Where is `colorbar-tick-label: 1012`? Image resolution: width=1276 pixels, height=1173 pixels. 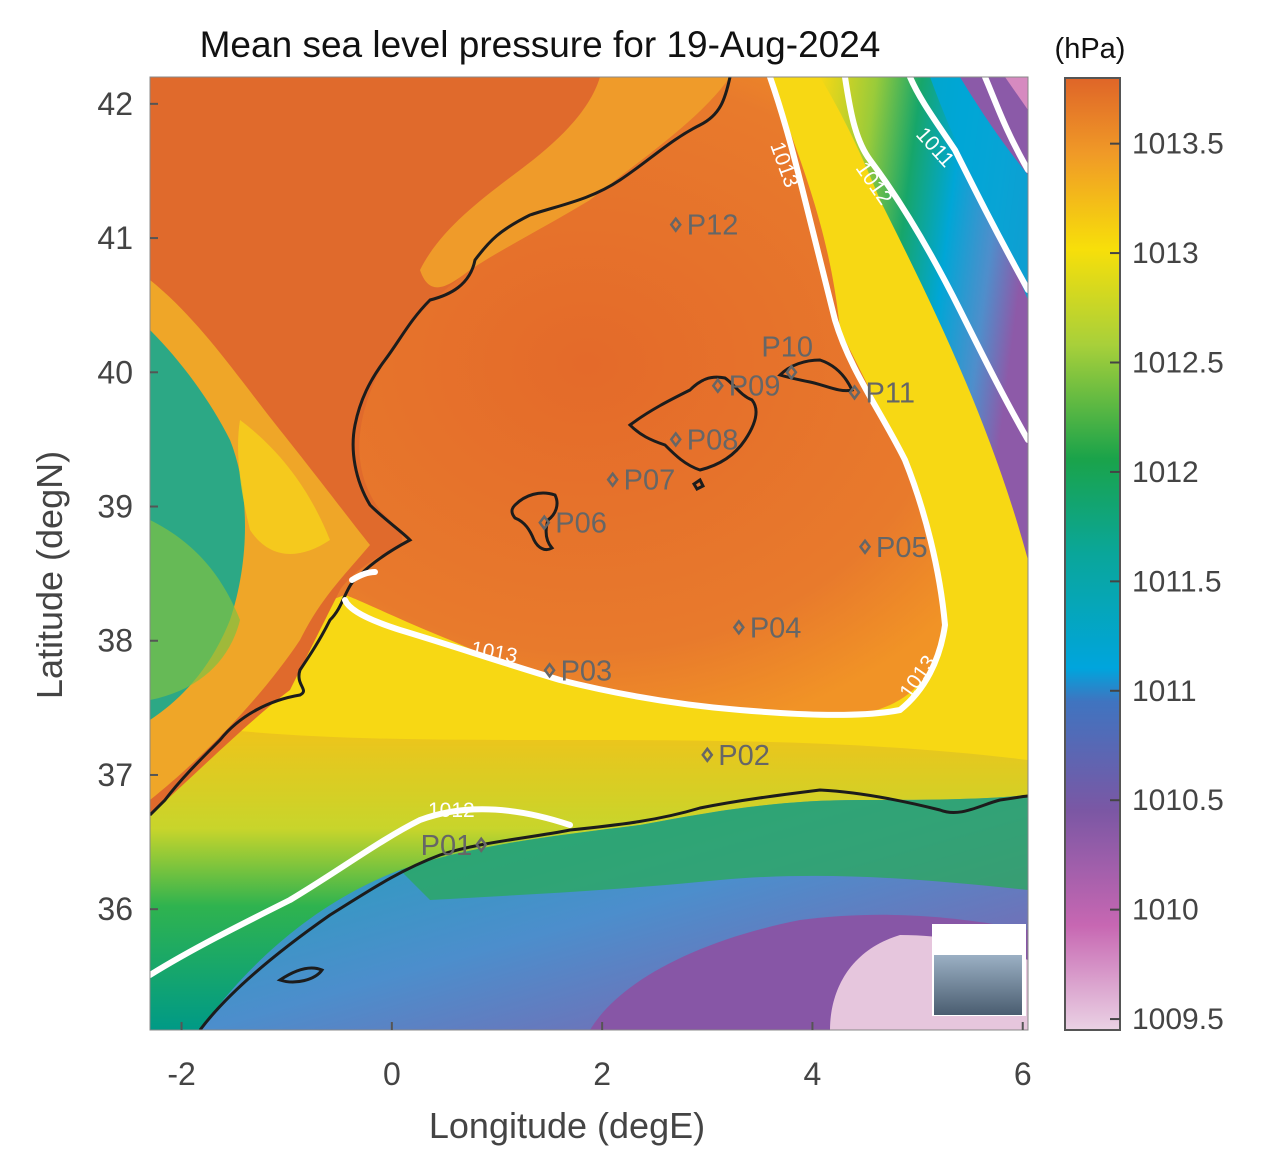 colorbar-tick-label: 1012 is located at coordinates (1165, 472).